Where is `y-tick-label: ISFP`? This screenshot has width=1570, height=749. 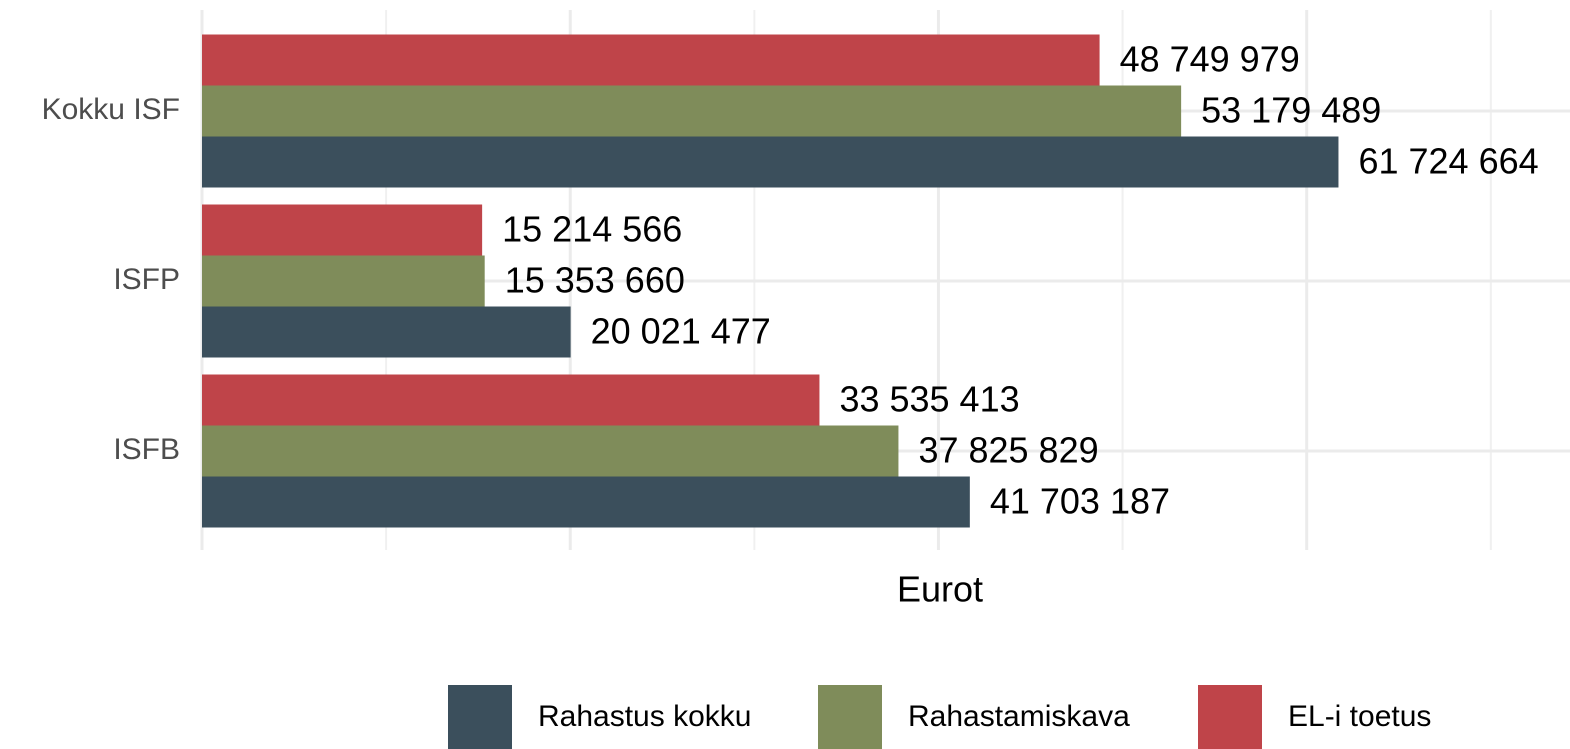 y-tick-label: ISFP is located at coordinates (146, 279).